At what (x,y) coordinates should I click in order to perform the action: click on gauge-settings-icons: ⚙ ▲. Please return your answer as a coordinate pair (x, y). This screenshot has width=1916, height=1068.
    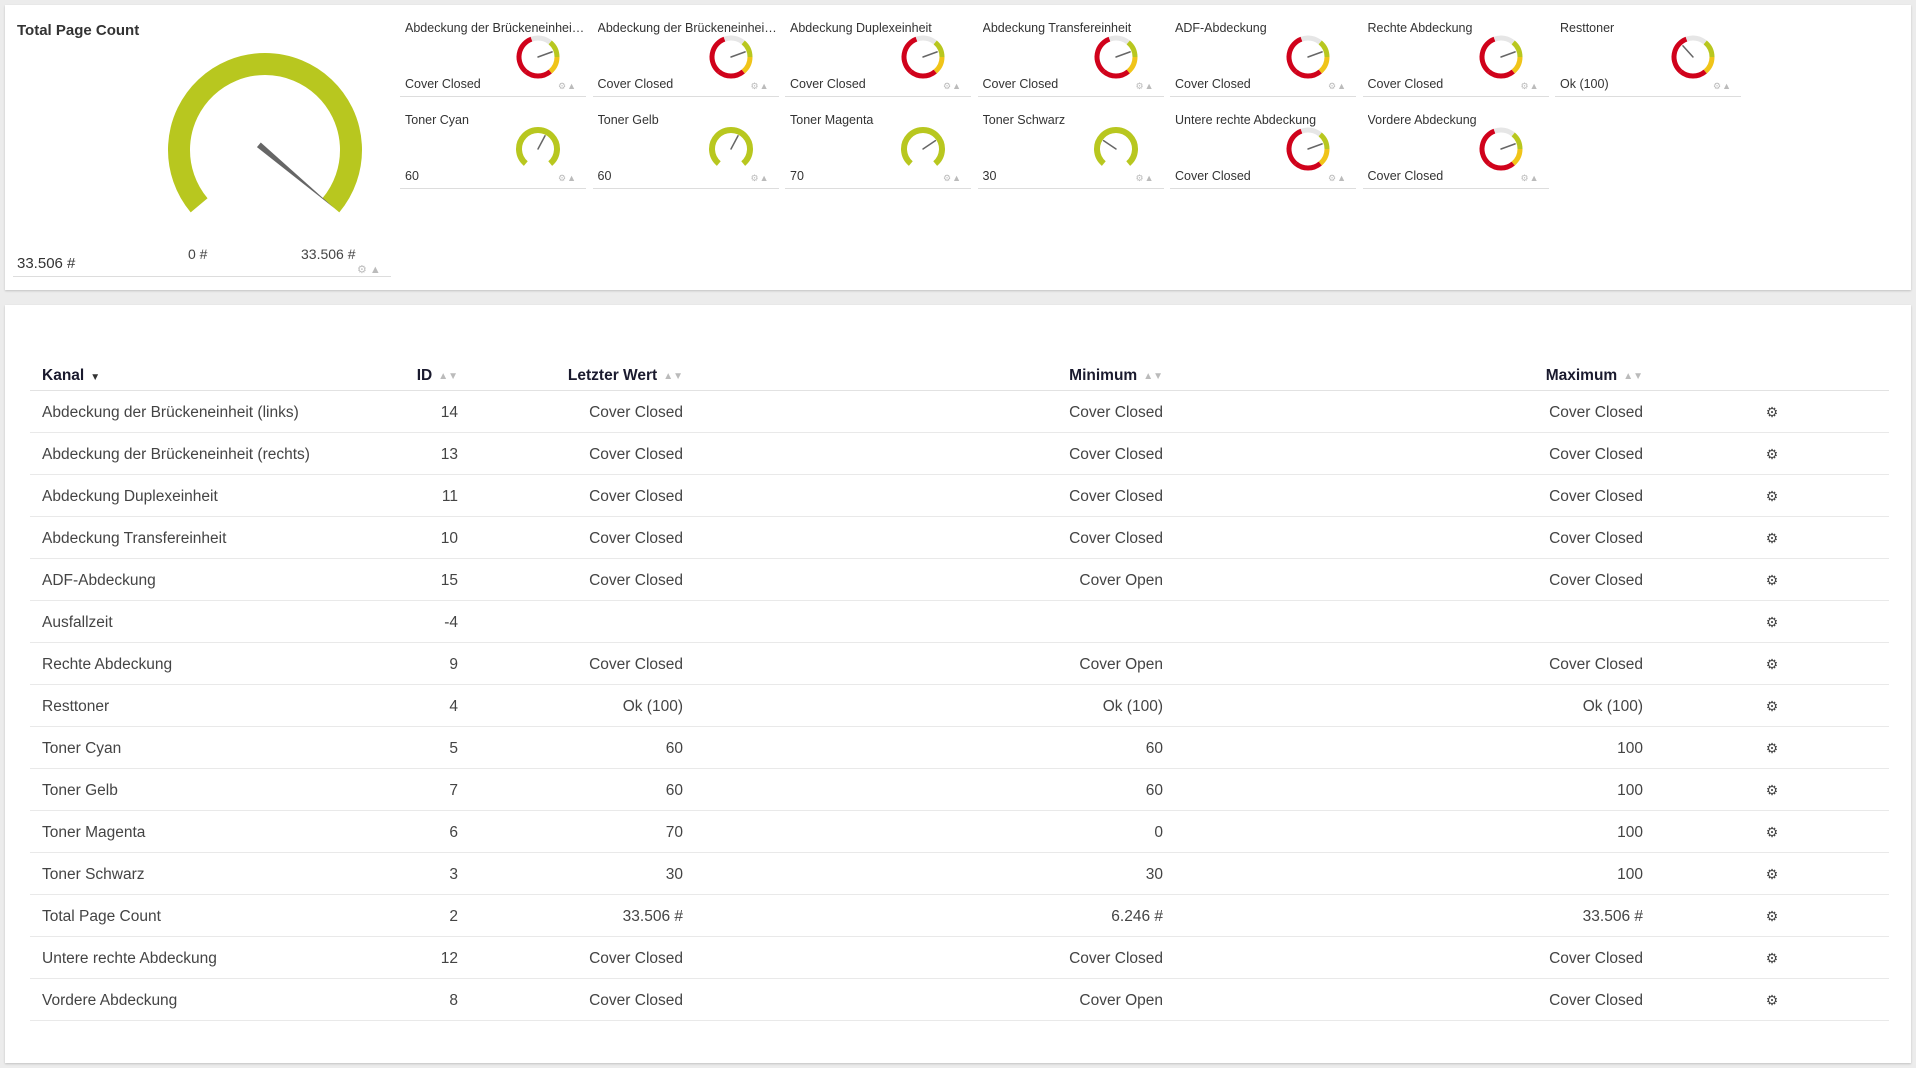
    Looking at the image, I should click on (369, 270).